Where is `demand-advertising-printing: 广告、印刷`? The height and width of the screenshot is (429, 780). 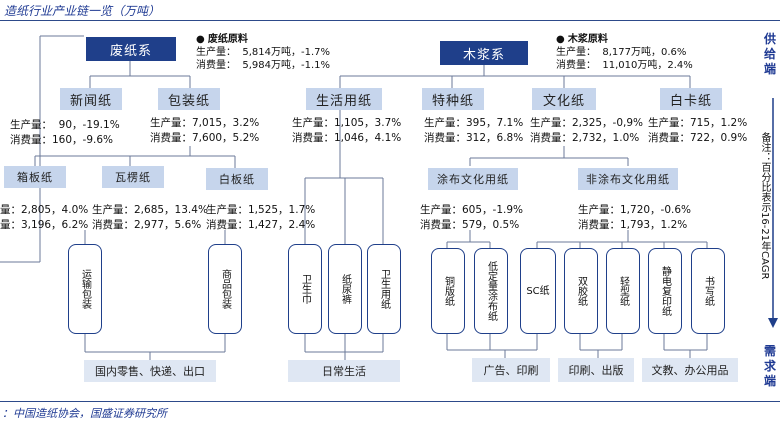 demand-advertising-printing: 广告、印刷 is located at coordinates (511, 370).